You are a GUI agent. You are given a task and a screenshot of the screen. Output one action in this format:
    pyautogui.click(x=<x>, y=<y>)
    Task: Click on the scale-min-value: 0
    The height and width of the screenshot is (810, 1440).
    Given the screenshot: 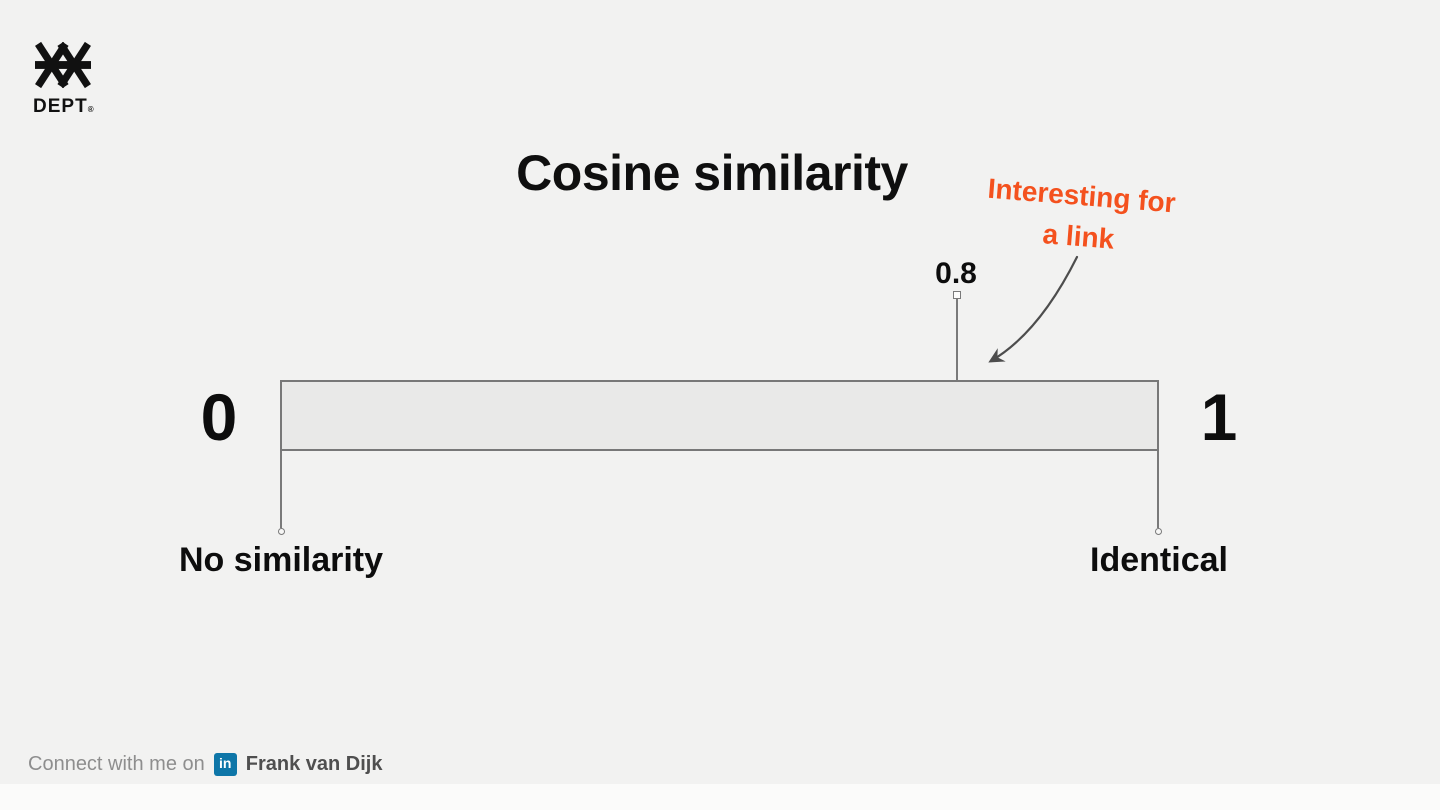 What is the action you would take?
    pyautogui.click(x=219, y=417)
    